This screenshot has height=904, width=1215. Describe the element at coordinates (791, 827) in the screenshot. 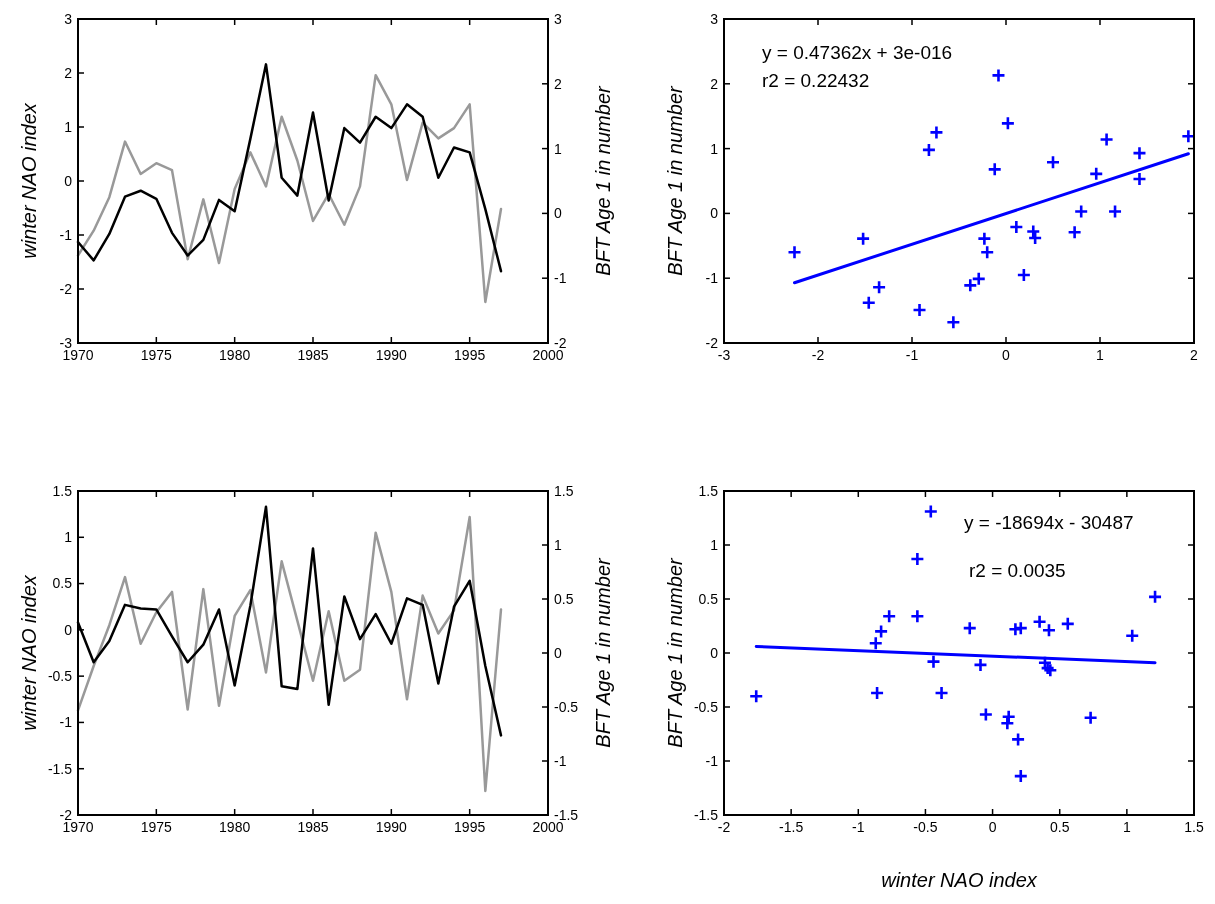

I see `x-tick-label: -1.5` at that location.